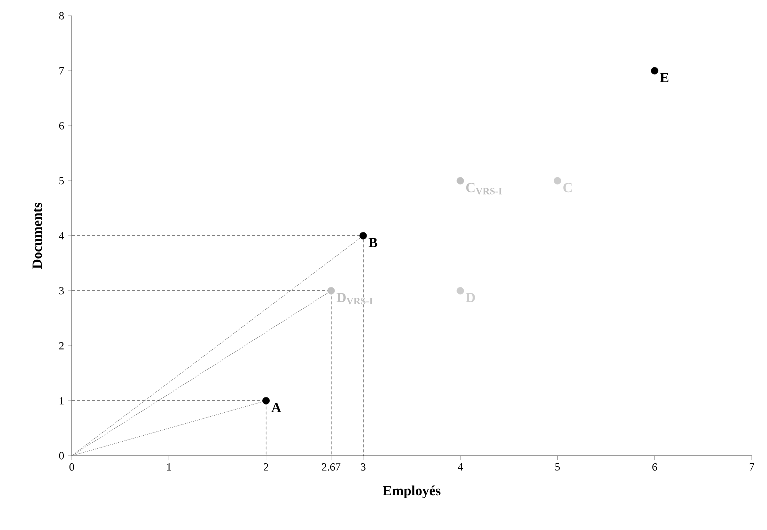 The height and width of the screenshot is (530, 767). I want to click on y-tick-label: 7, so click(62, 71).